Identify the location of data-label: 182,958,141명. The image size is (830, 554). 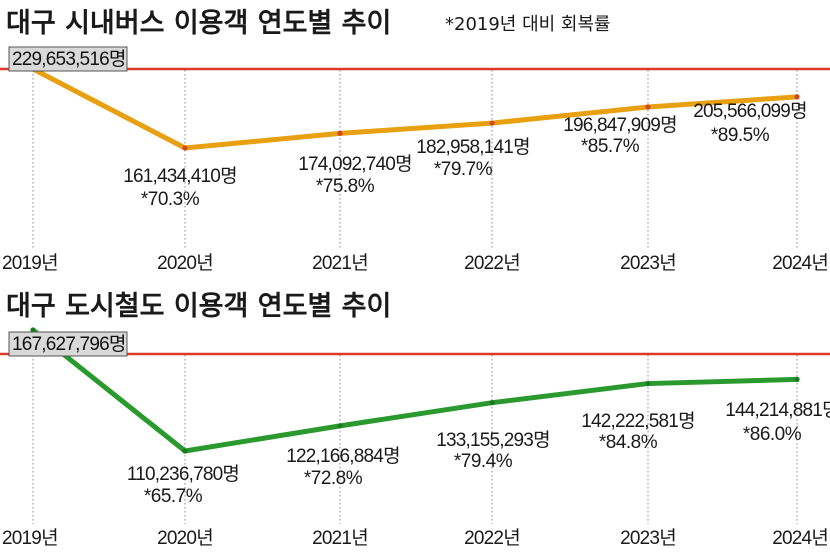
(473, 147).